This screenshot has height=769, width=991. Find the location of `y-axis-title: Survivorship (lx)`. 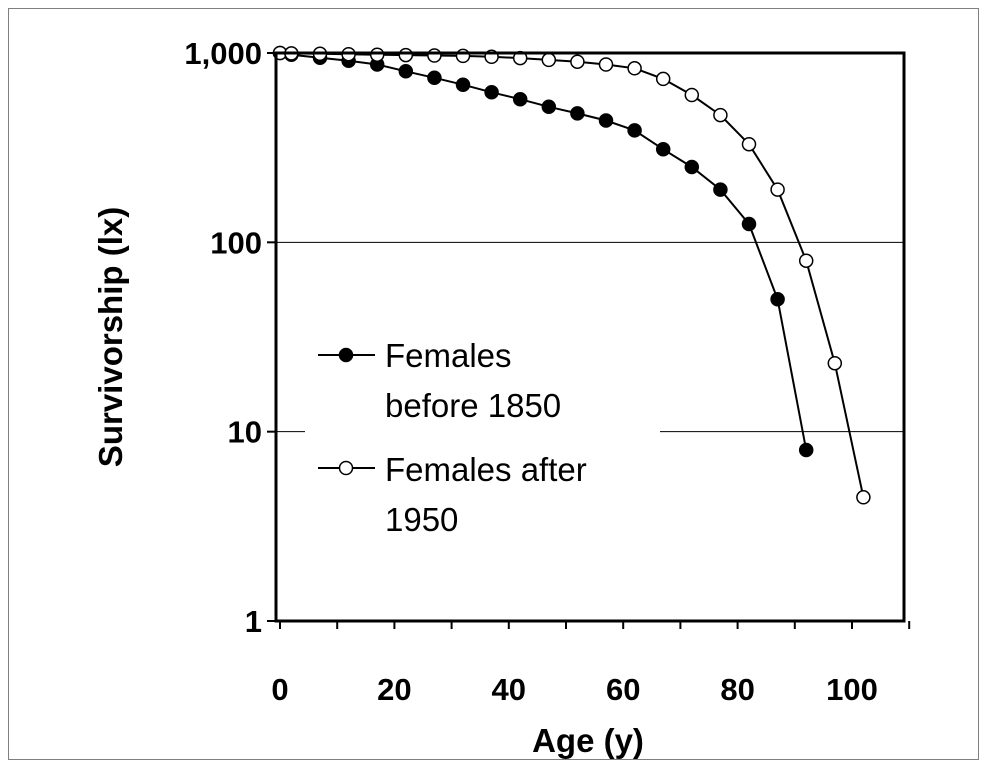

y-axis-title: Survivorship (lx) is located at coordinates (110, 337).